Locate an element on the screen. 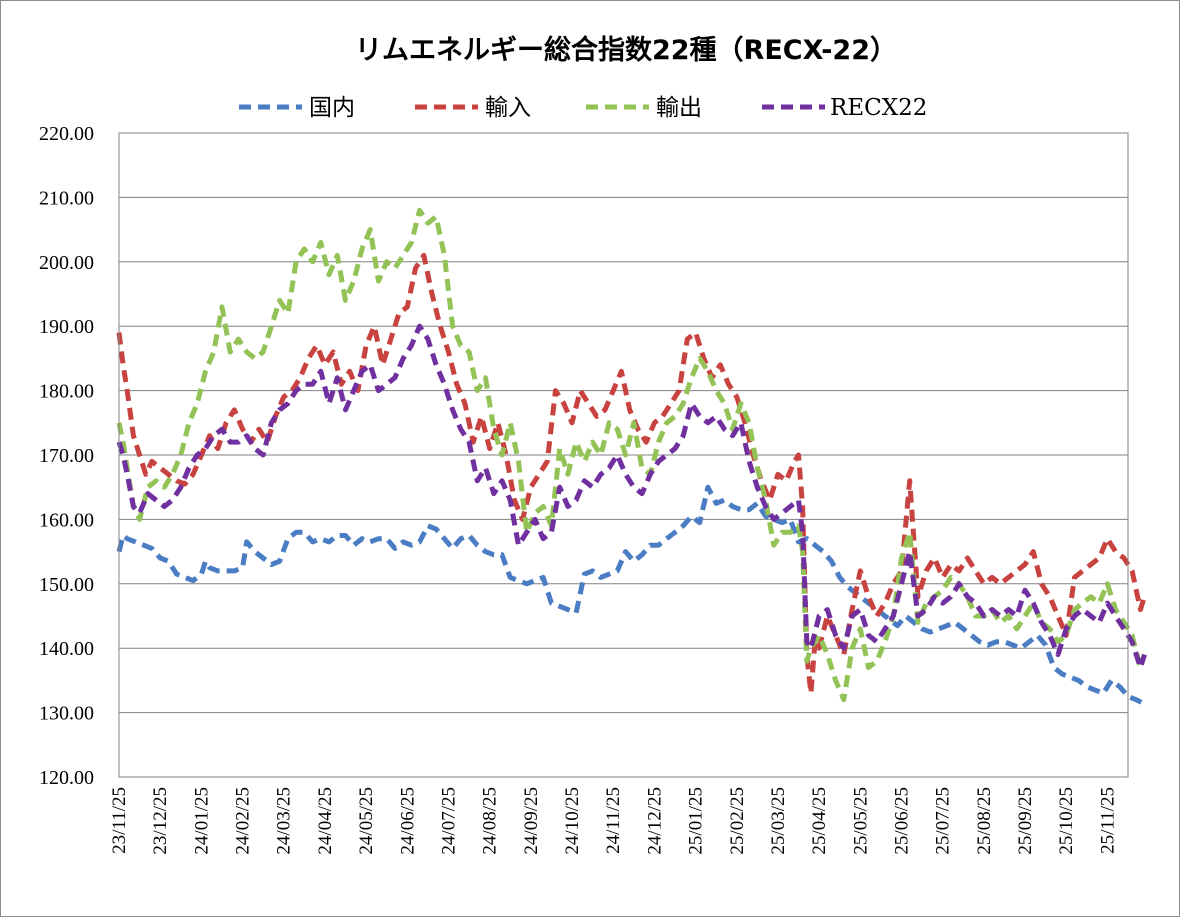  x-tick-label: 24/01/25 is located at coordinates (201, 821).